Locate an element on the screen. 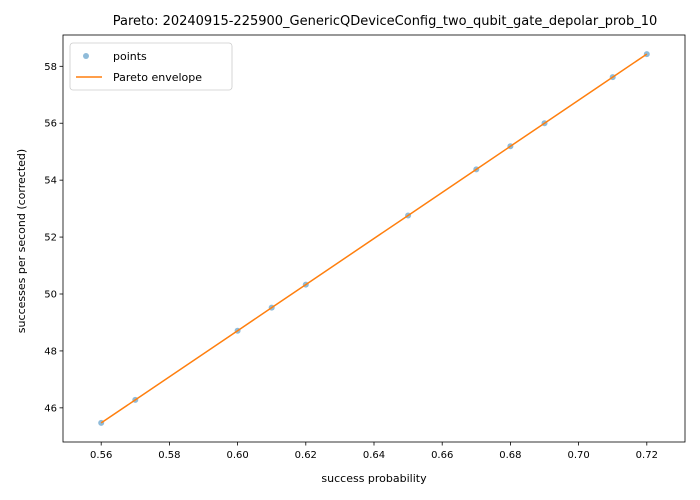  y-tick-label: 56 is located at coordinates (50, 124).